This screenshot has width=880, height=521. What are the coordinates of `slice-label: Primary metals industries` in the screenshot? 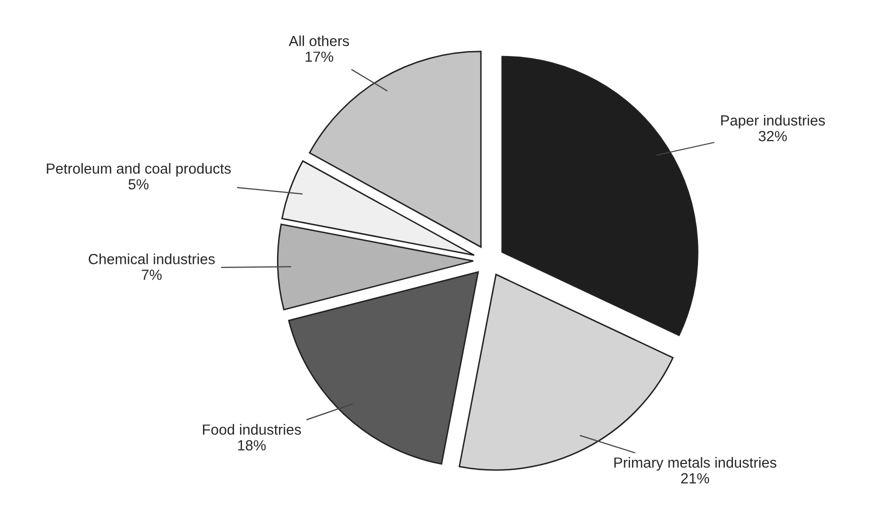 It's located at (695, 464).